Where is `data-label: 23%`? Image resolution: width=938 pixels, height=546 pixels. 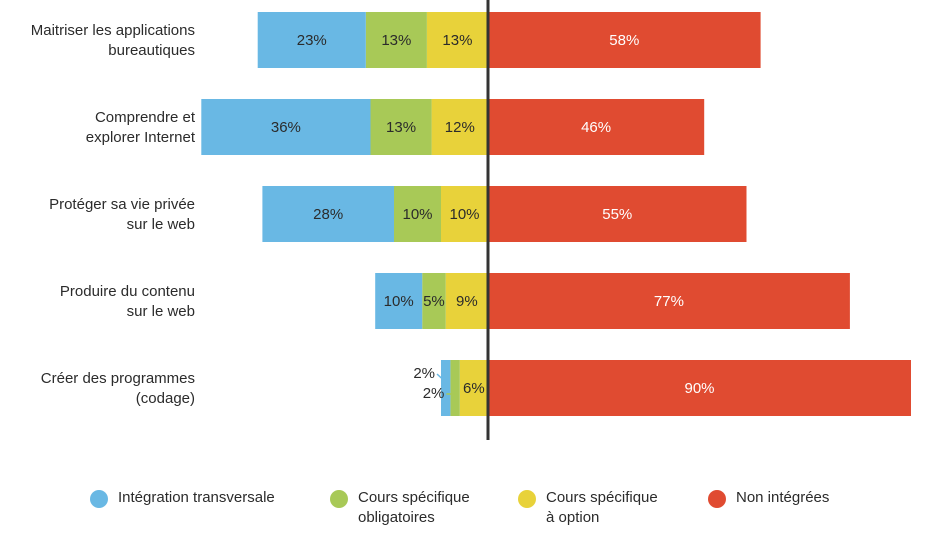
data-label: 23% is located at coordinates (312, 40).